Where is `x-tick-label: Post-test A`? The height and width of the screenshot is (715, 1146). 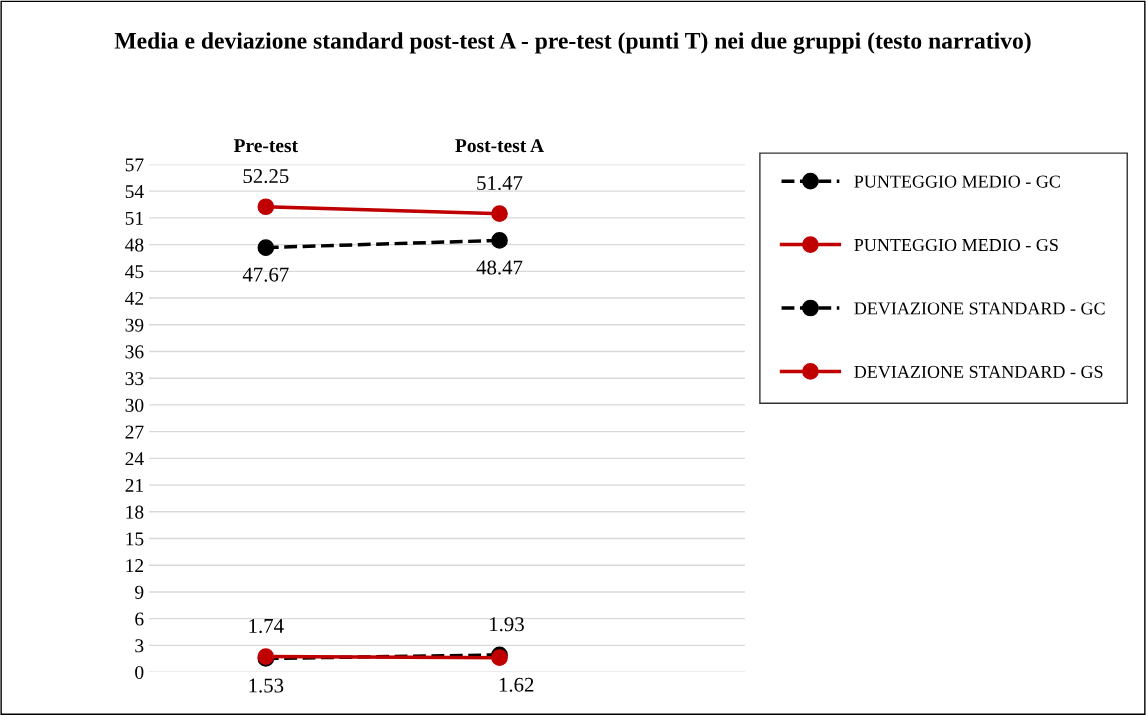
x-tick-label: Post-test A is located at coordinates (499, 146).